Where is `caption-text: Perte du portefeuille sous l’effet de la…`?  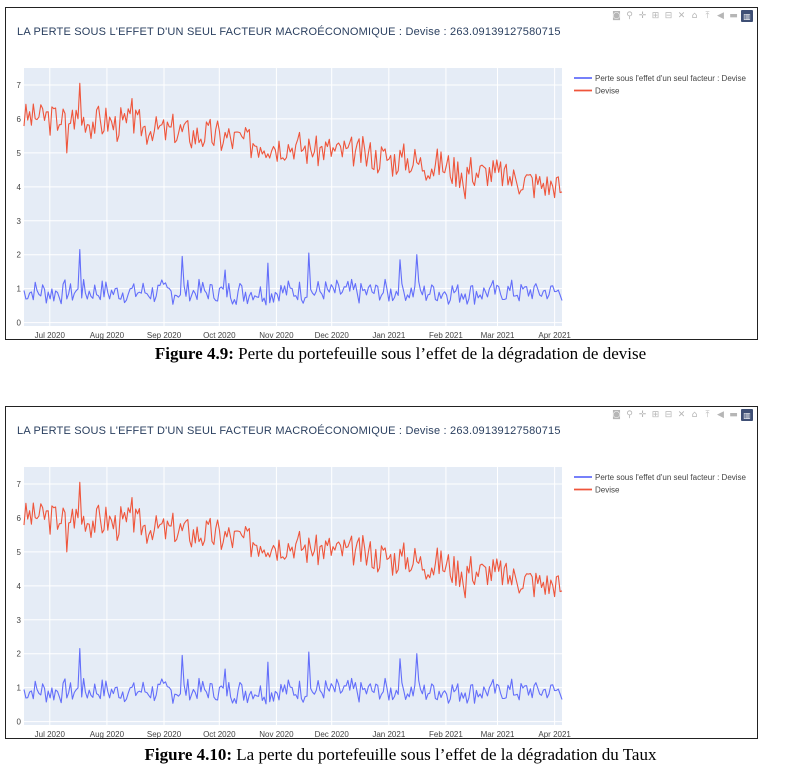
caption-text: Perte du portefeuille sous l’effet de la… is located at coordinates (440, 353).